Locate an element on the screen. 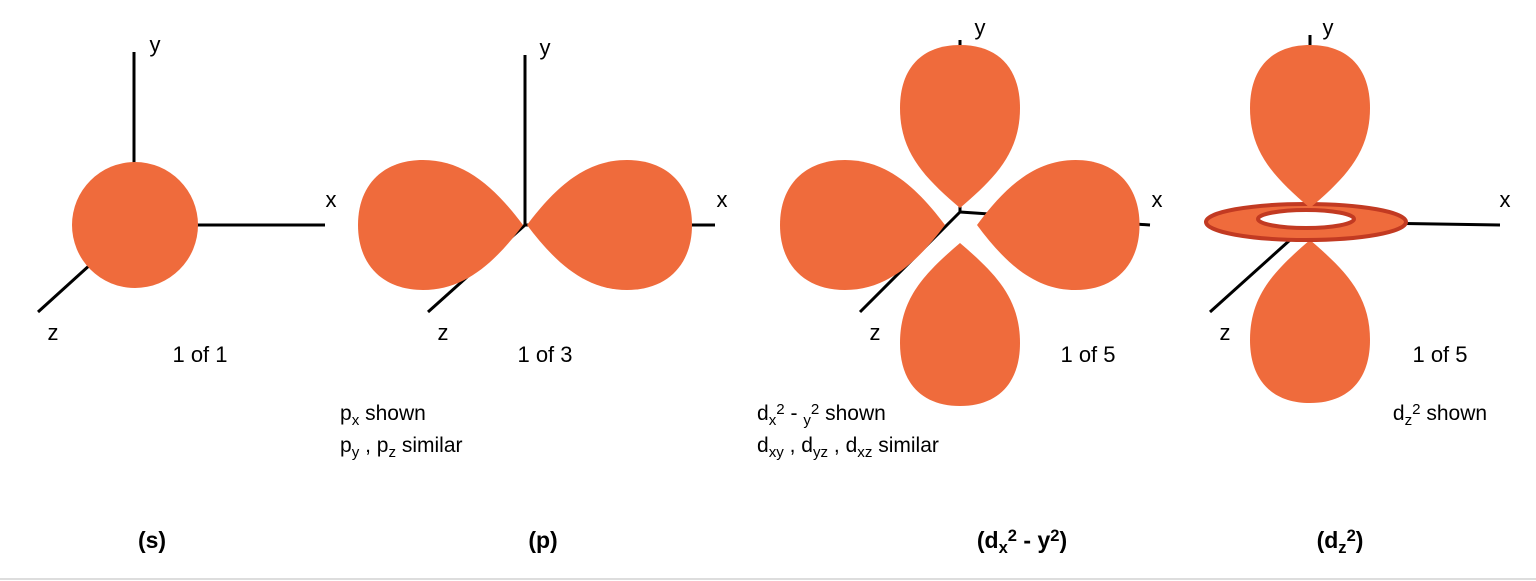  text-segment: xy is located at coordinates (777, 452).